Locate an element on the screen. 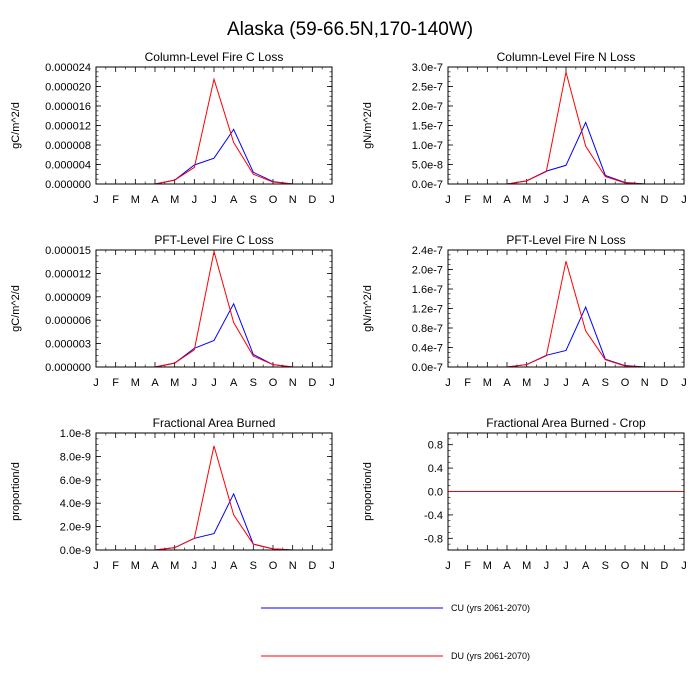  panel-title: PFT-Level Fire N Loss is located at coordinates (565, 240).